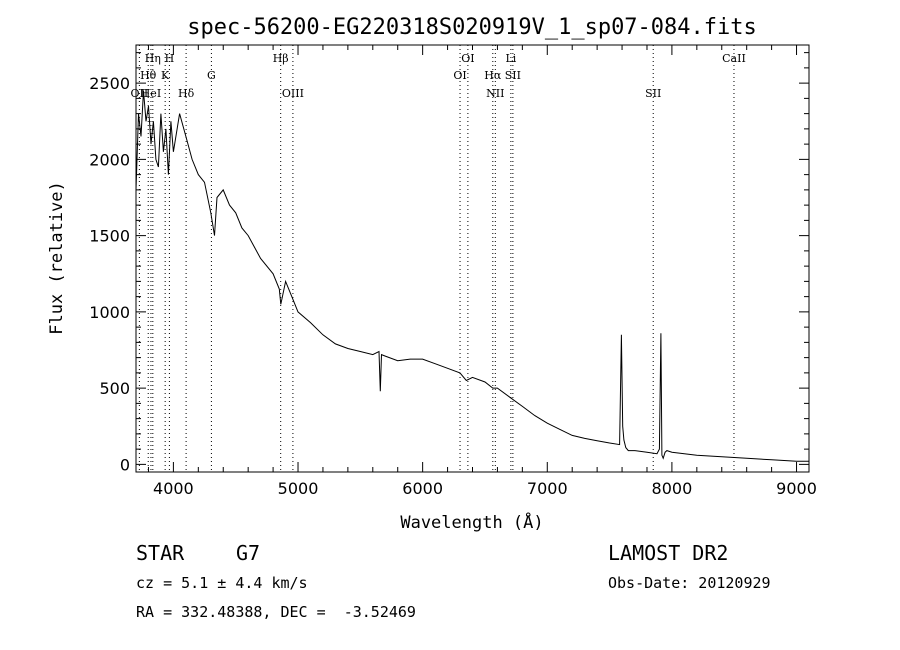 This screenshot has height=650, width=900. I want to click on spectral-line-label: CaII, so click(734, 58).